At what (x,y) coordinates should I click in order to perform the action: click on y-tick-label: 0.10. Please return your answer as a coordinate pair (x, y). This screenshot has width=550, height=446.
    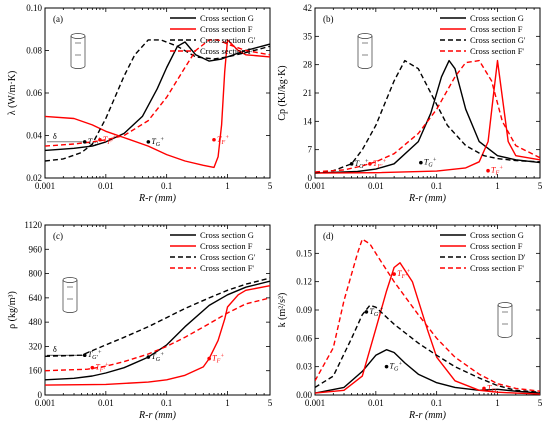
    Looking at the image, I should click on (34, 8).